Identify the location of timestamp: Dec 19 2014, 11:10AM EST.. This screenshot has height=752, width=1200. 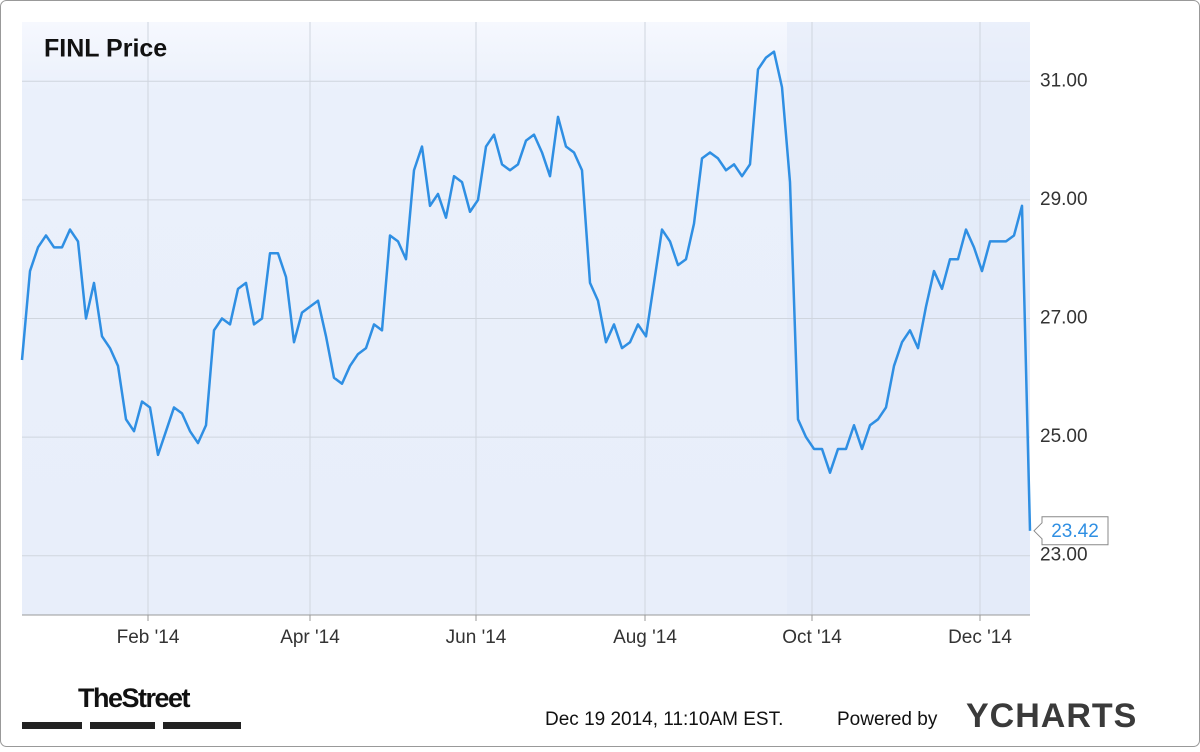
(664, 719).